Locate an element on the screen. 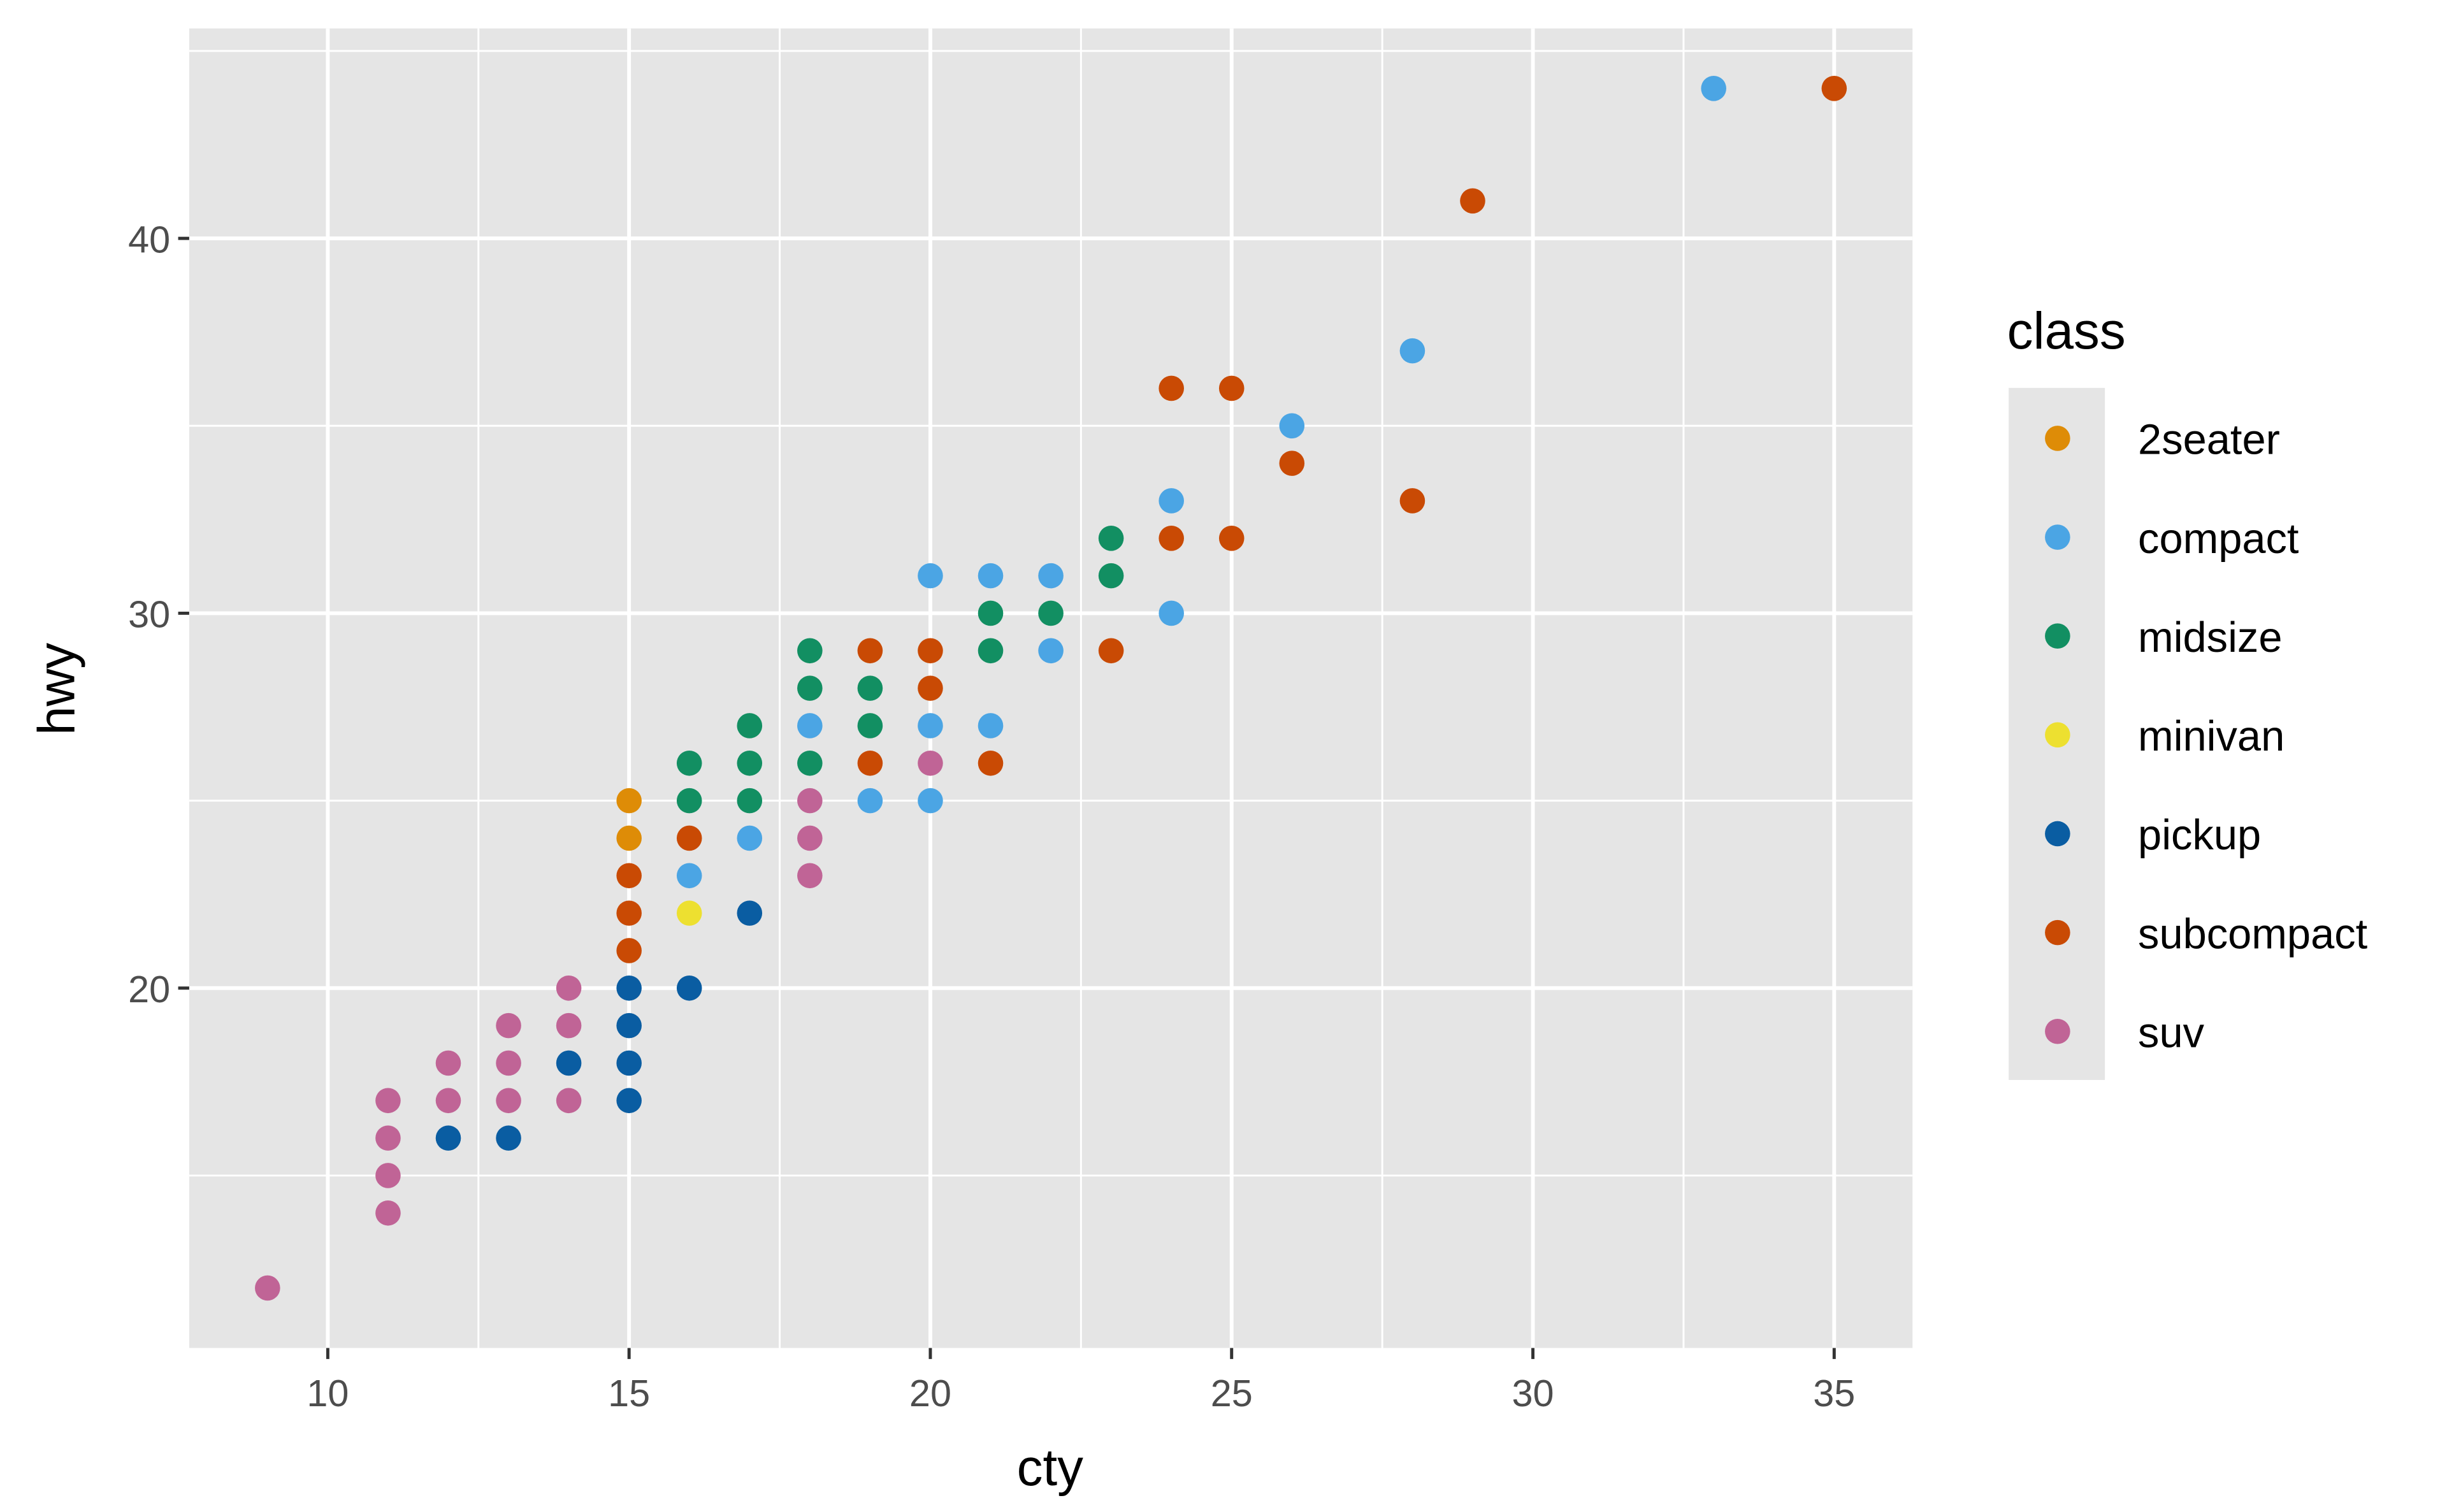  legend-key-pickup is located at coordinates (2057, 834).